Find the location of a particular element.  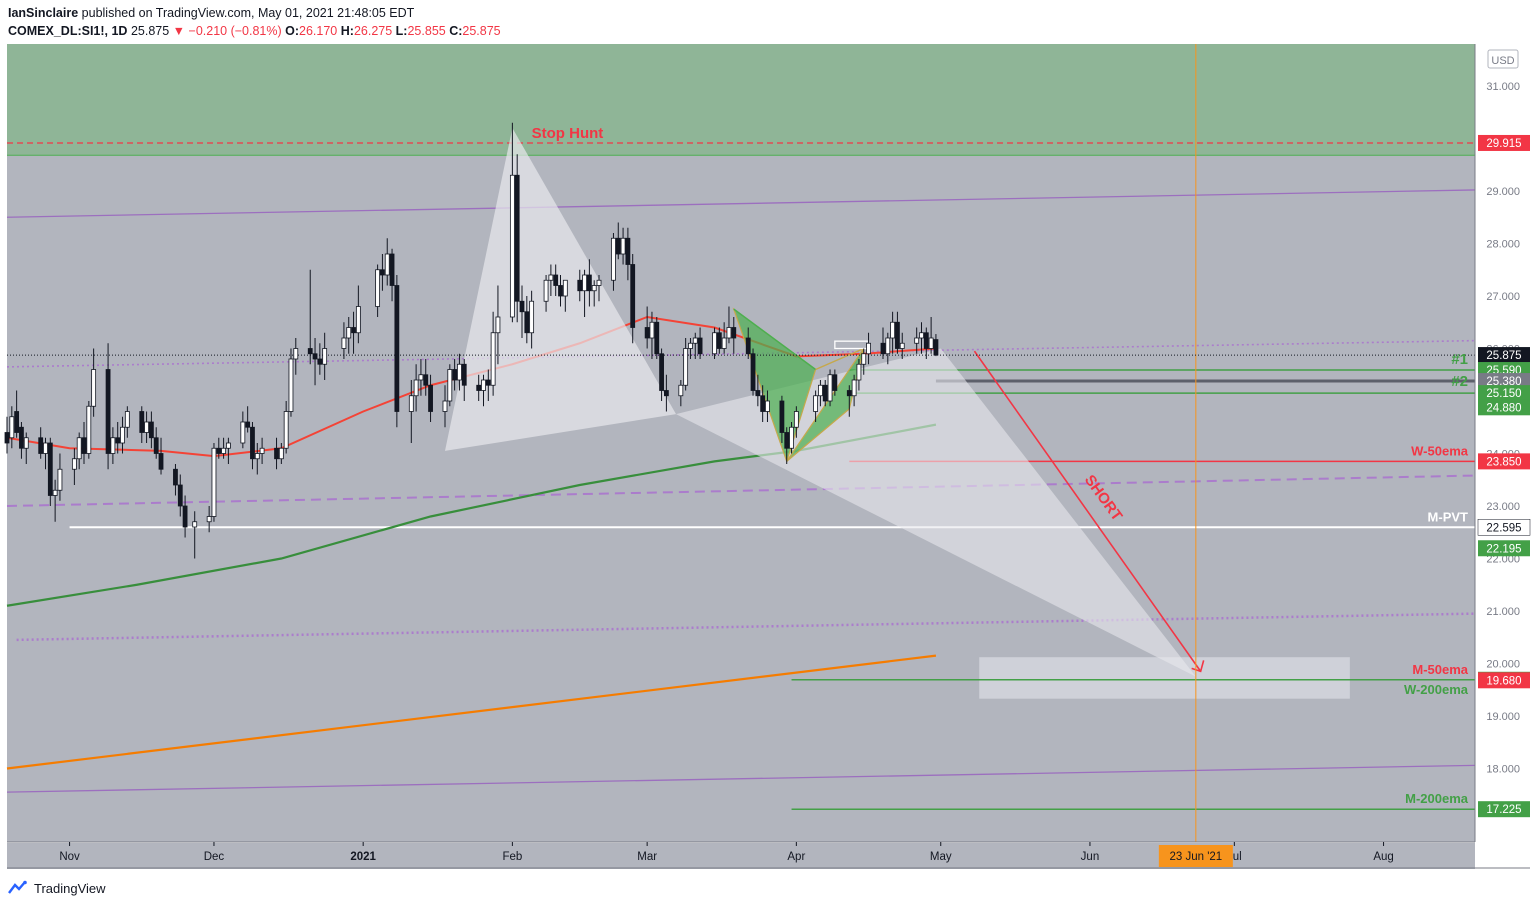

target-zone is located at coordinates (1164, 678).